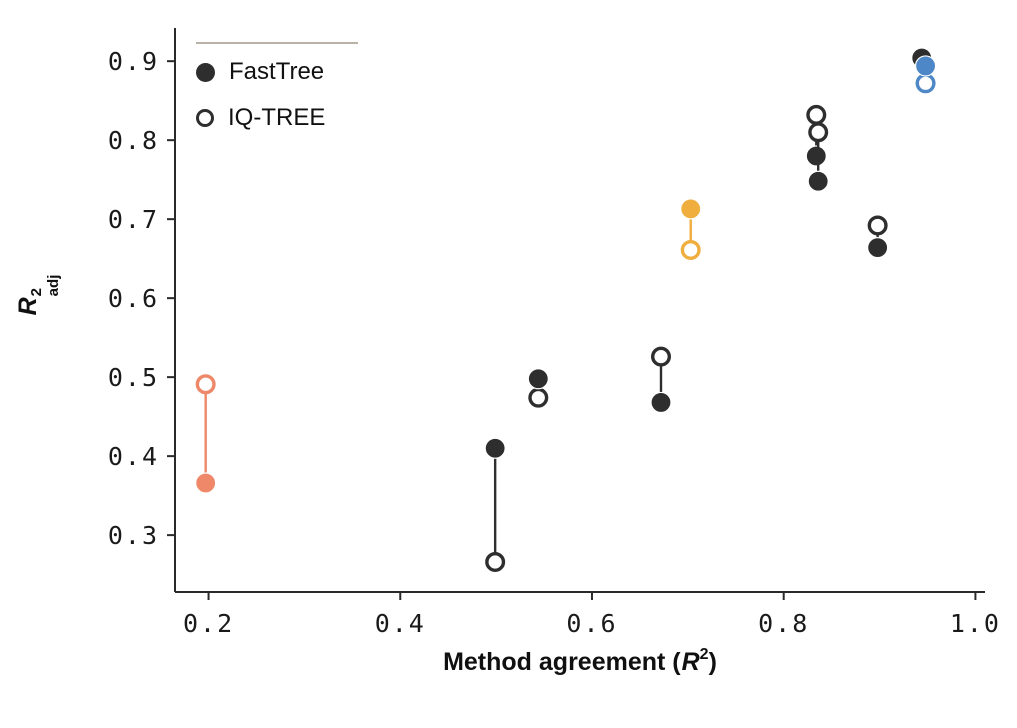 This screenshot has height=728, width=1017. I want to click on y-tick-label: 0.8, so click(133, 140).